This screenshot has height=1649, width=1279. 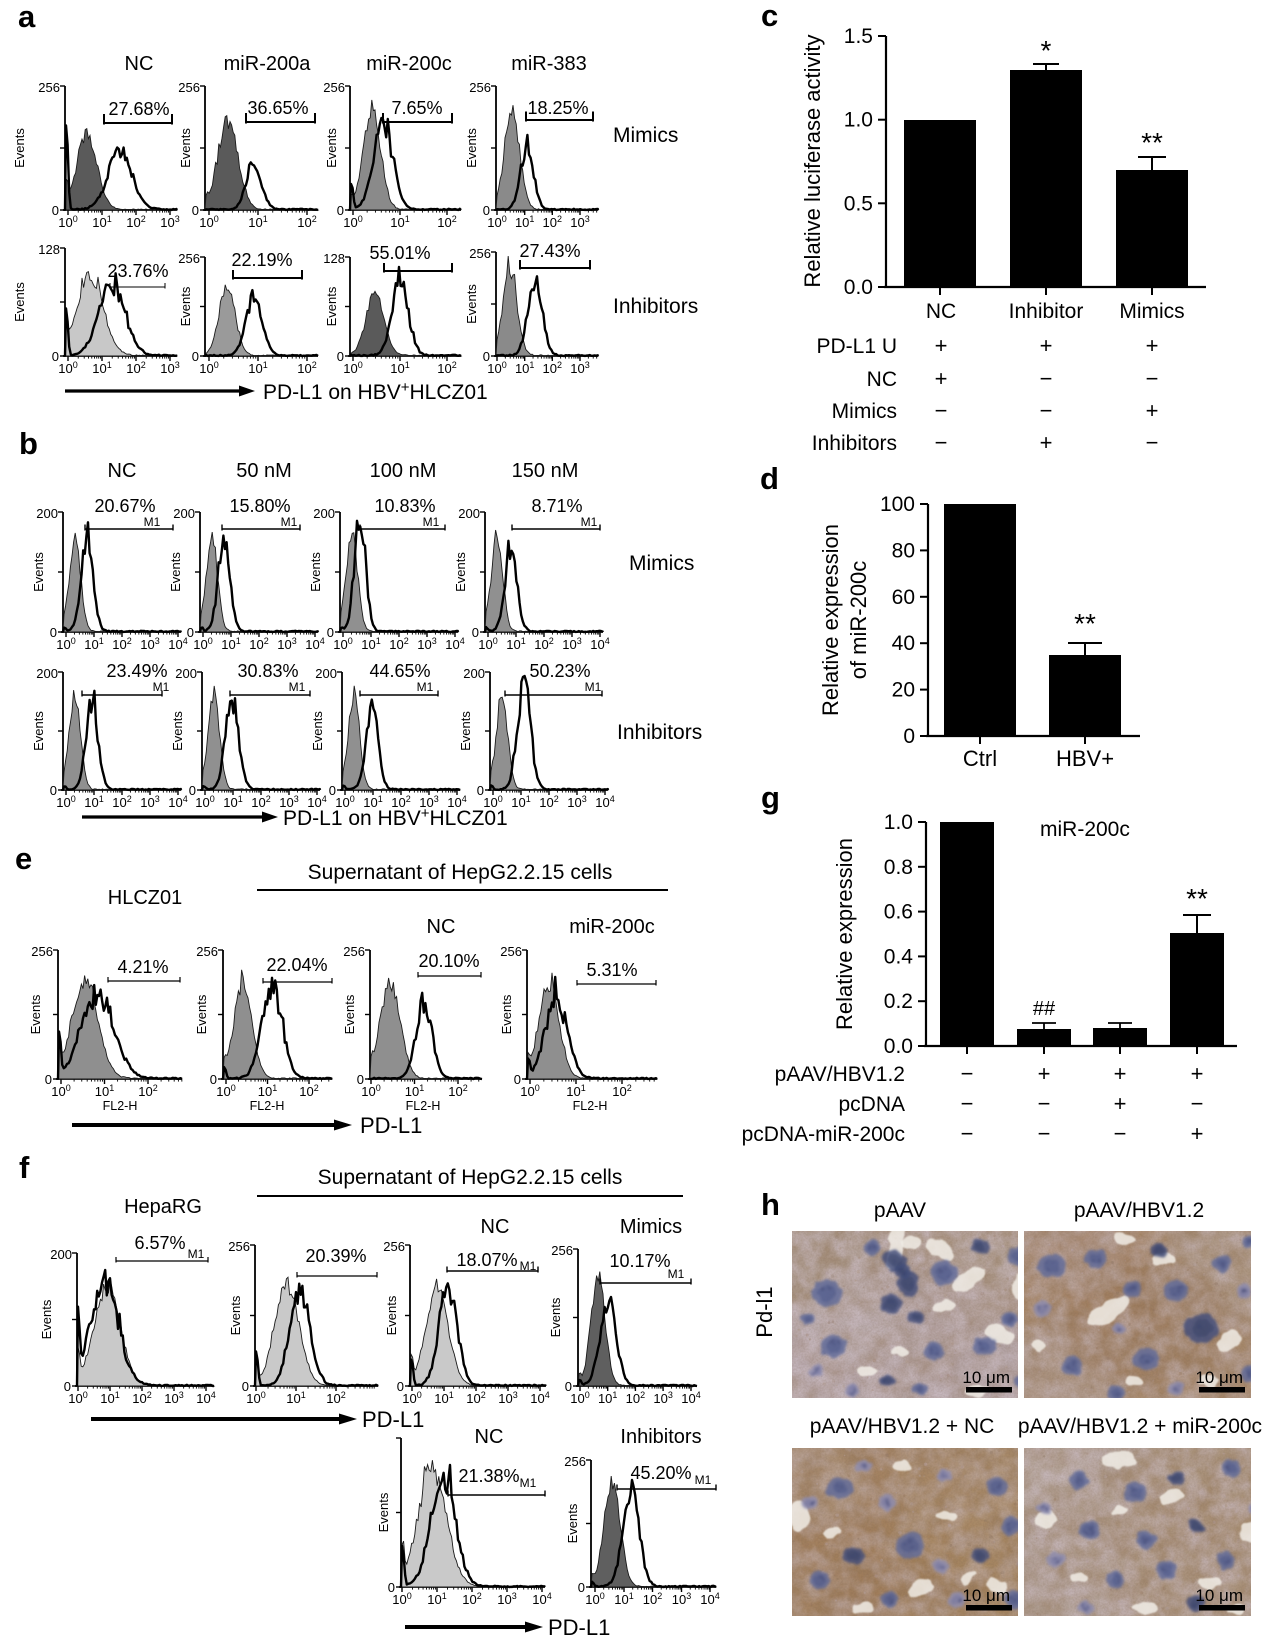 What do you see at coordinates (764, 1311) in the screenshot?
I see `svg-text: Pd-l1` at bounding box center [764, 1311].